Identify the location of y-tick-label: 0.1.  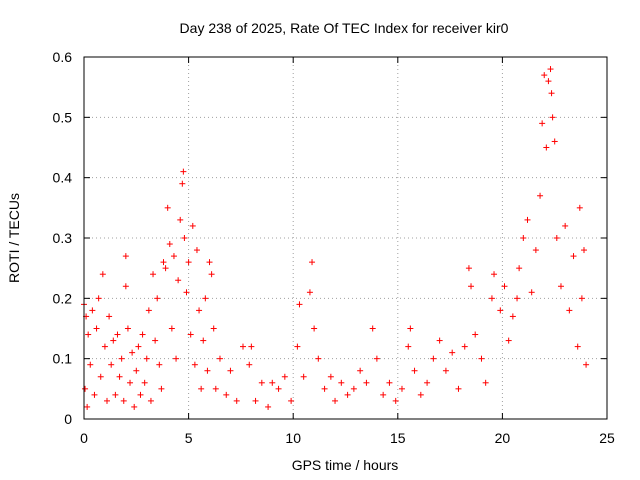
(63, 359).